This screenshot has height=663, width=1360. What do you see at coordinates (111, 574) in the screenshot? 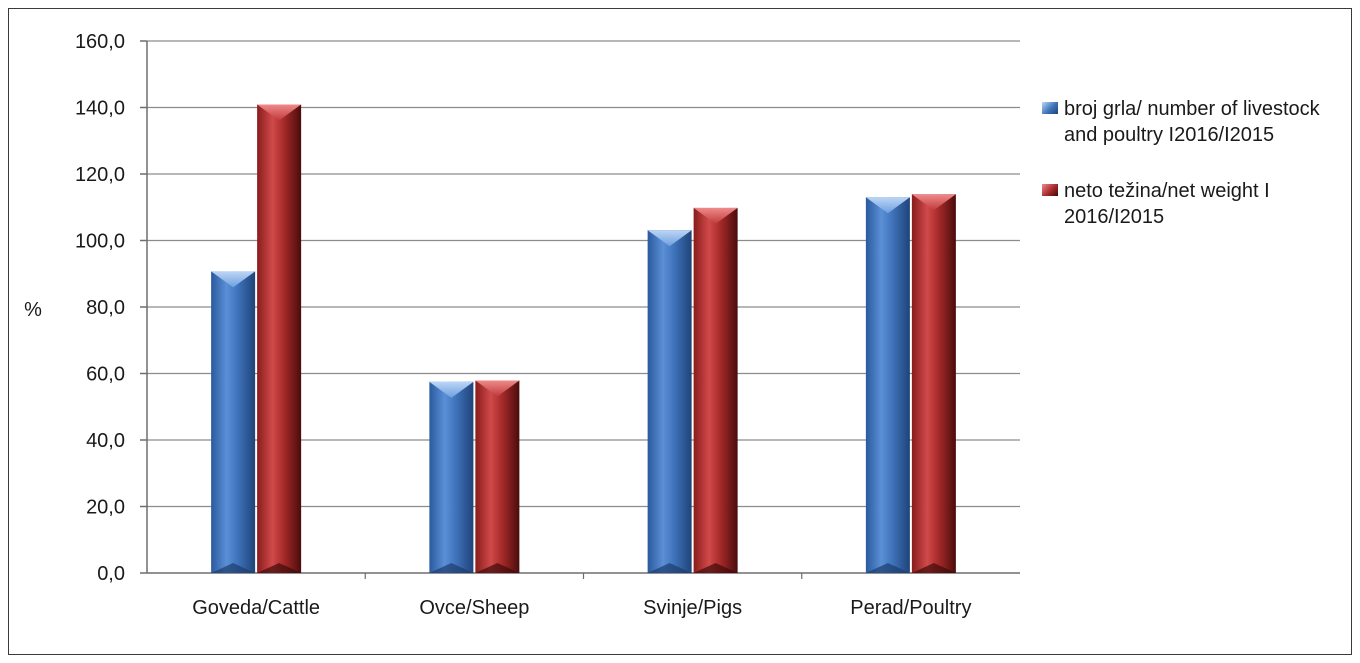
I see `y-tick-label: 0,0` at bounding box center [111, 574].